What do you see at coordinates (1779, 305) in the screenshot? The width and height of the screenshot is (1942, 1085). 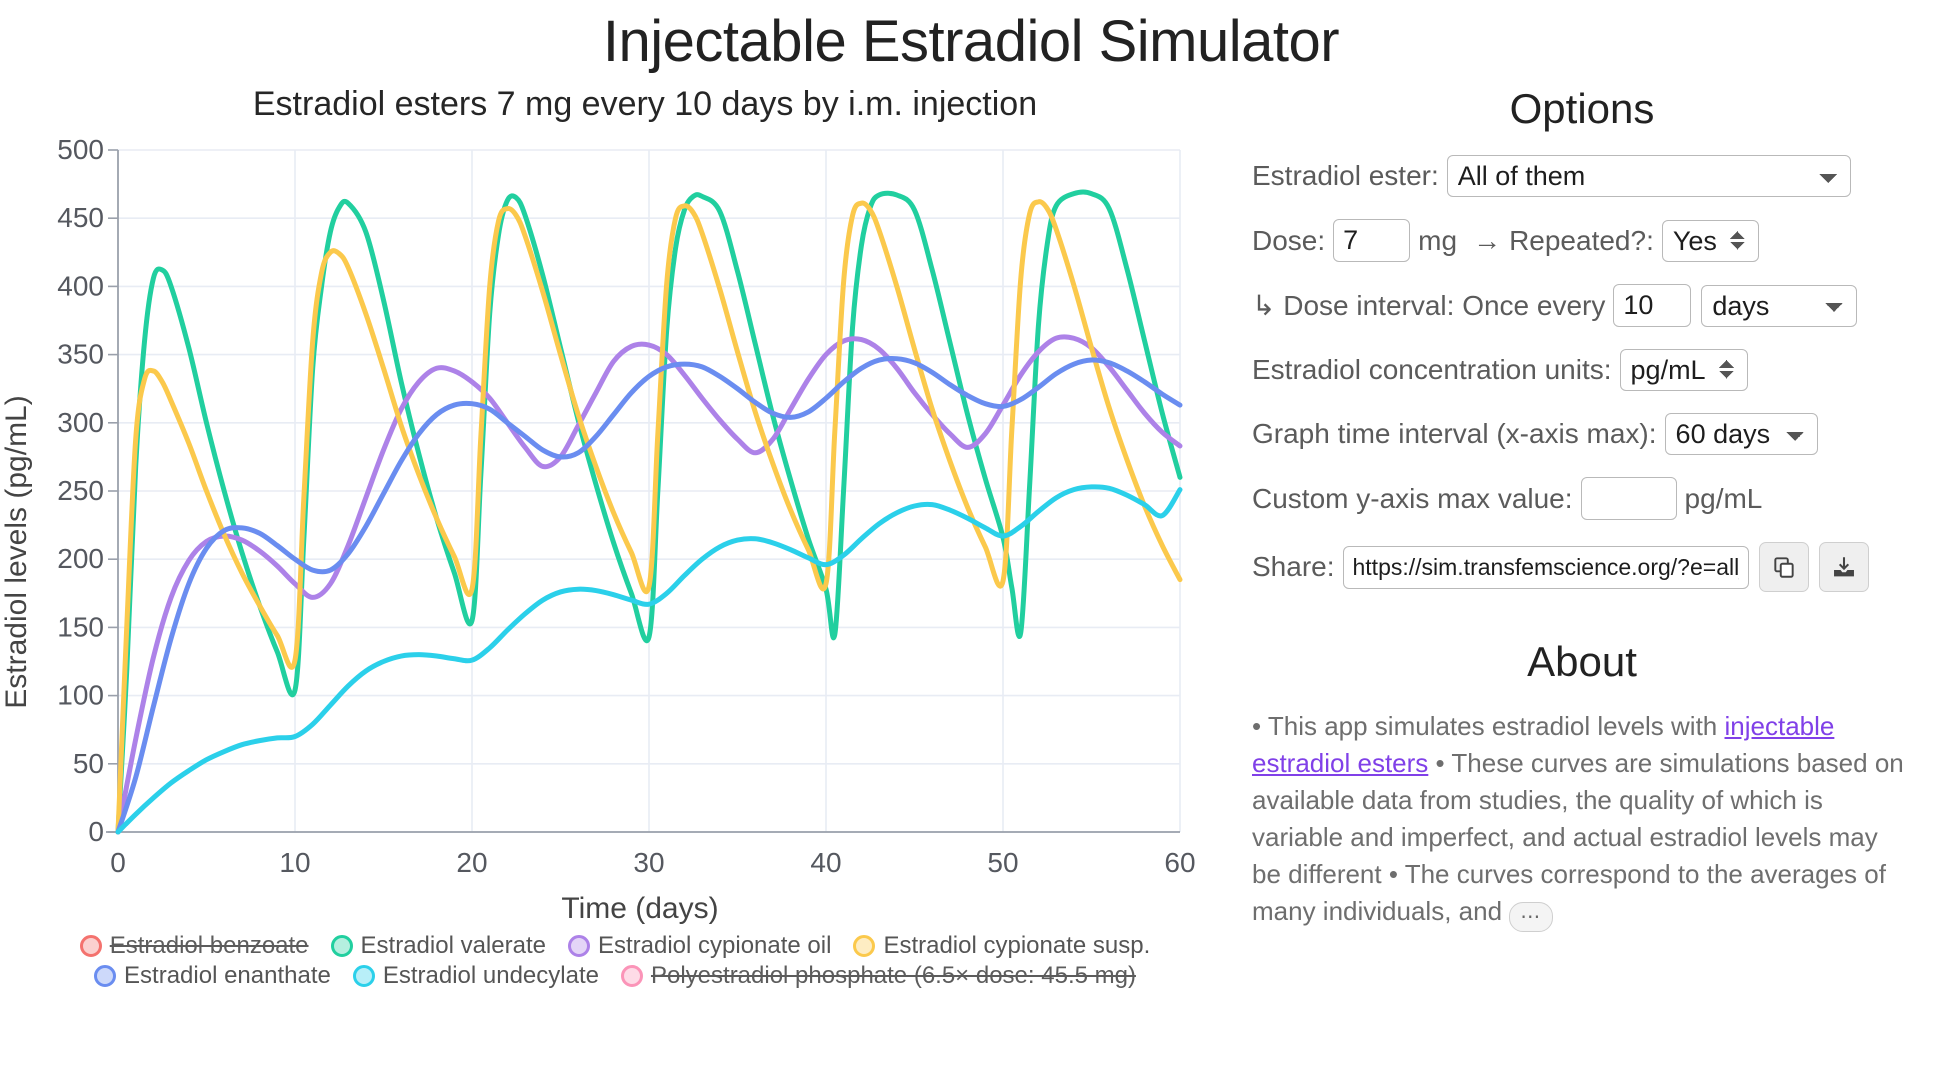 I see `dose-interval-unit-select: days` at bounding box center [1779, 305].